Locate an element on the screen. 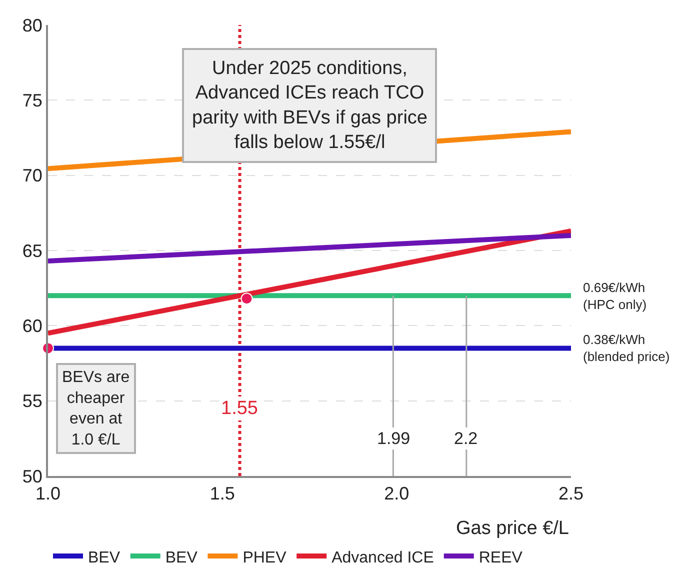  y-tick-label: 75 is located at coordinates (32, 100).